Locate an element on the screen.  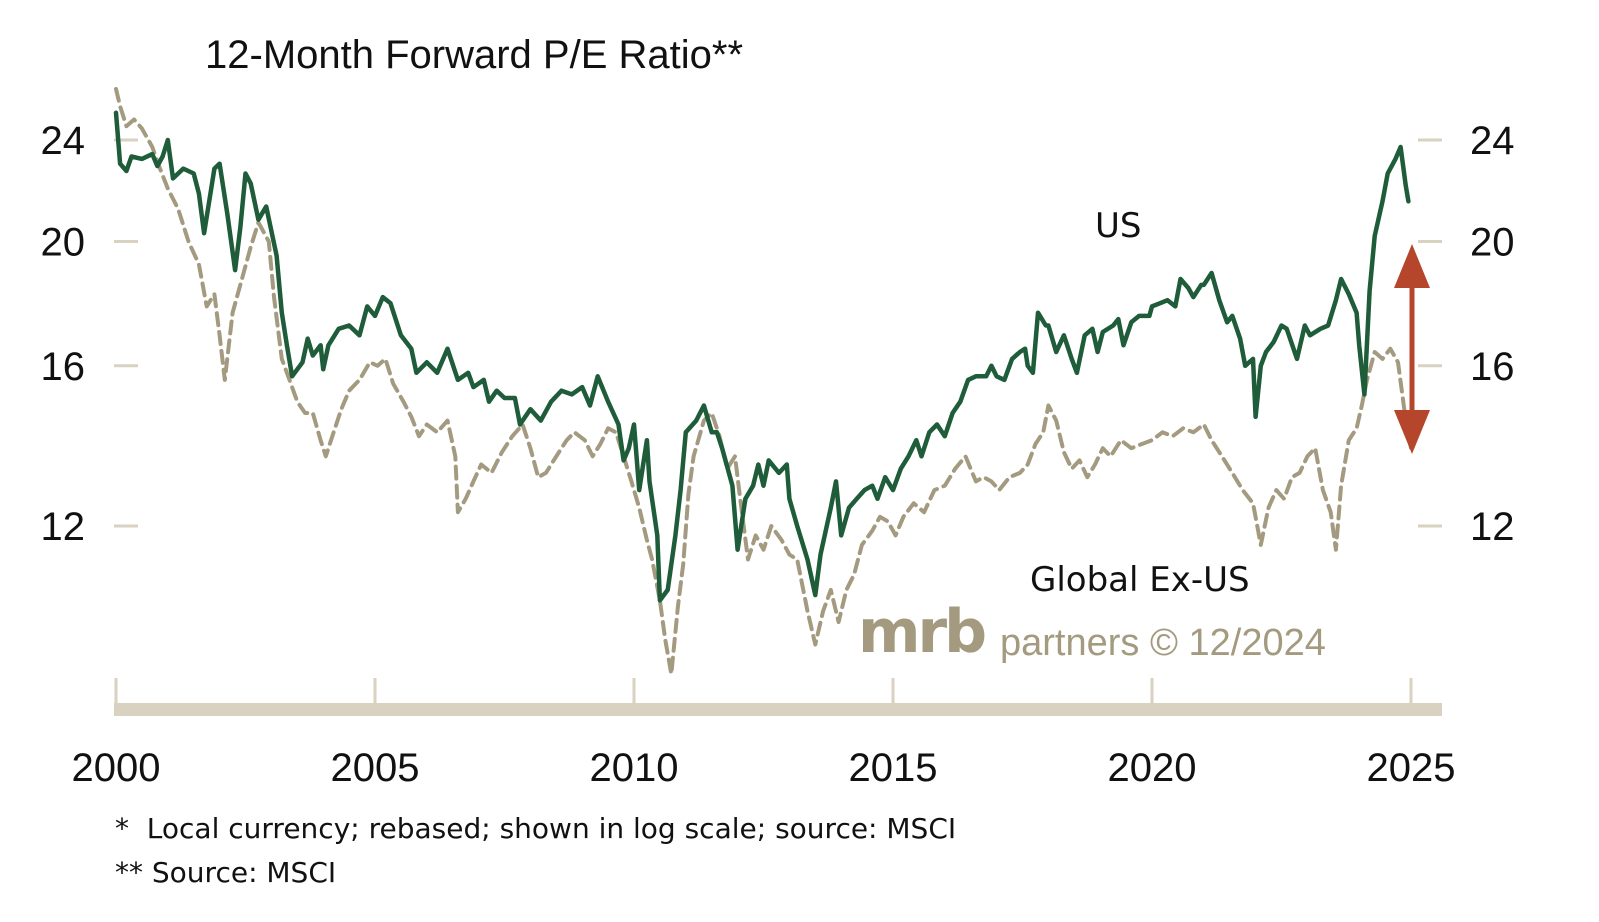
x-tick-label: 2025 is located at coordinates (1411, 768).